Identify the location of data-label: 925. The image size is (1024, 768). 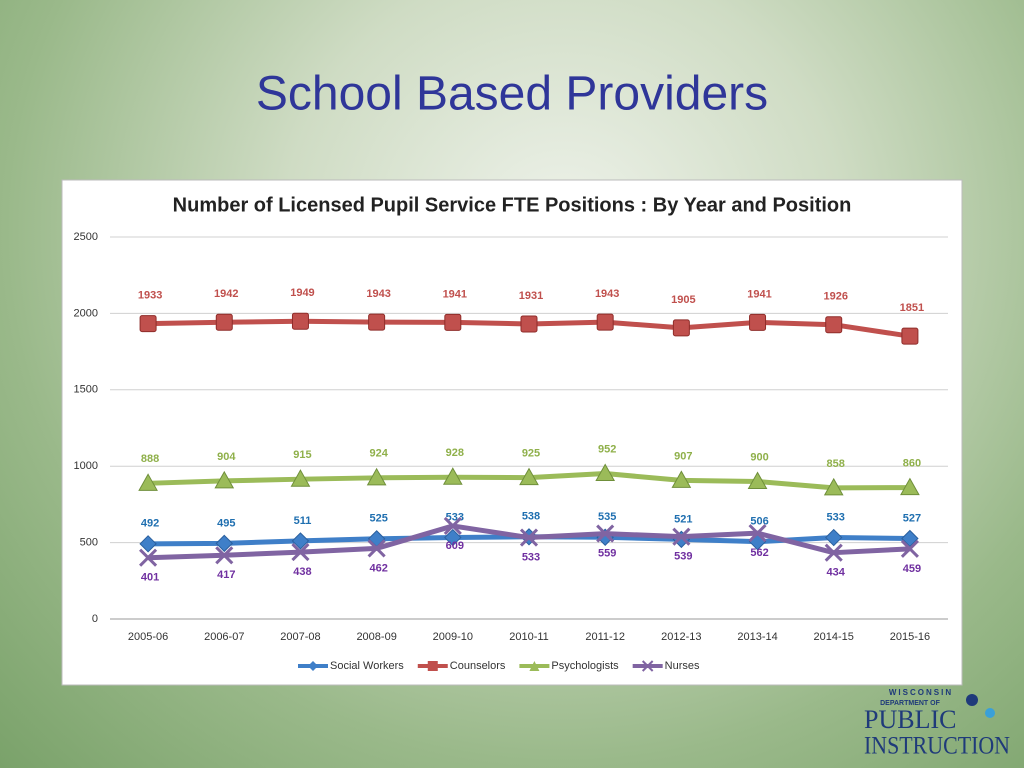
(531, 454).